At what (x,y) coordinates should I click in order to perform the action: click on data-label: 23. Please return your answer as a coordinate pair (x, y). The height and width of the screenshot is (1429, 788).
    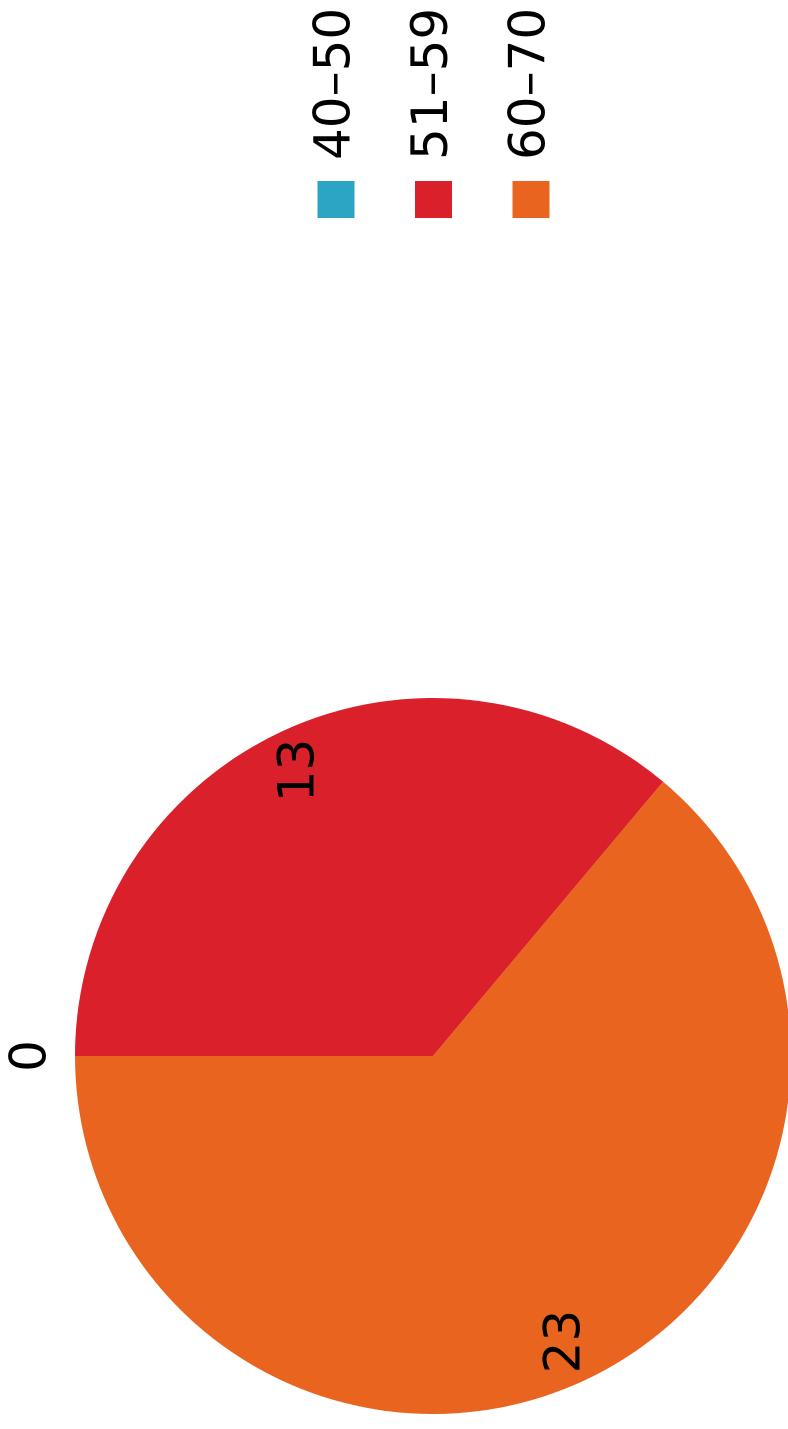
    Looking at the image, I should click on (563, 1342).